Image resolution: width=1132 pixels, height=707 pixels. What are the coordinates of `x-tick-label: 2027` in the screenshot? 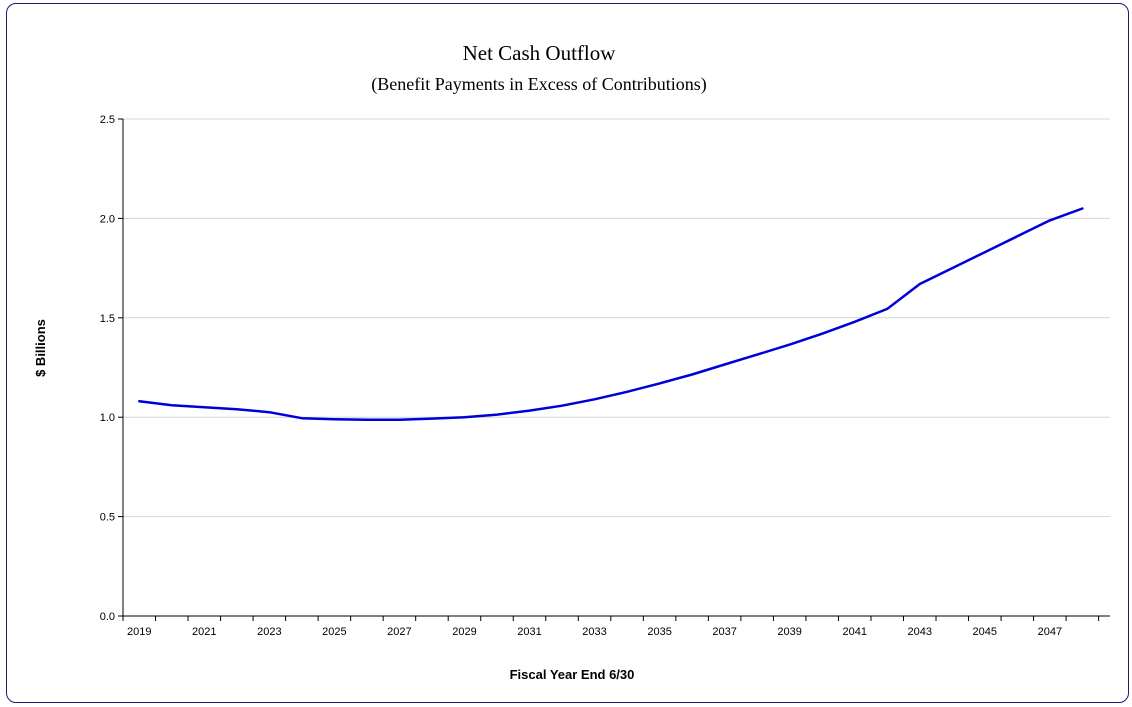 It's located at (399, 632).